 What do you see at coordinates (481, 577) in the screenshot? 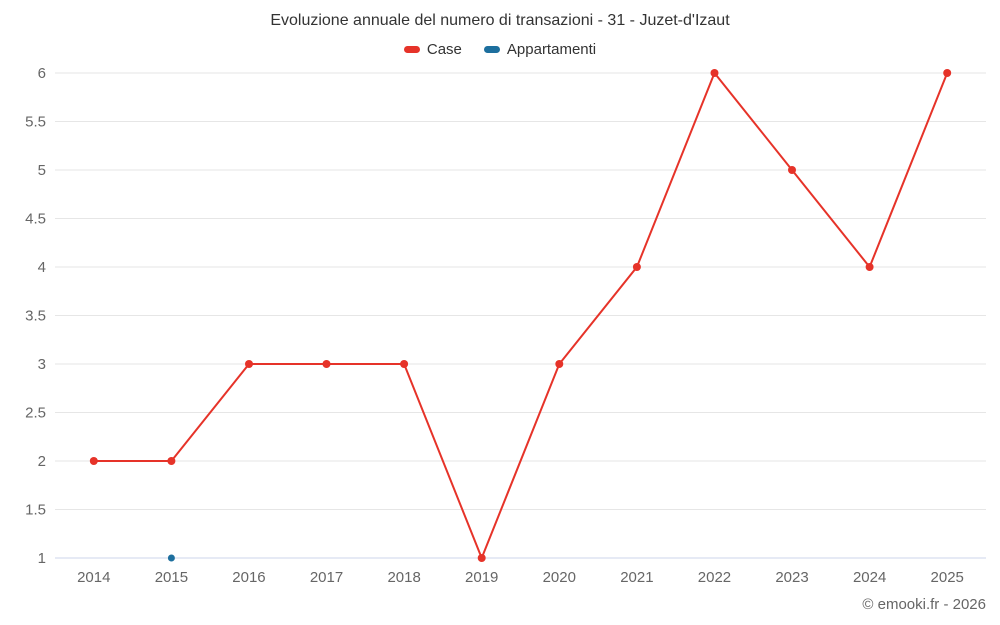
I see `x-tick-label: 2019` at bounding box center [481, 577].